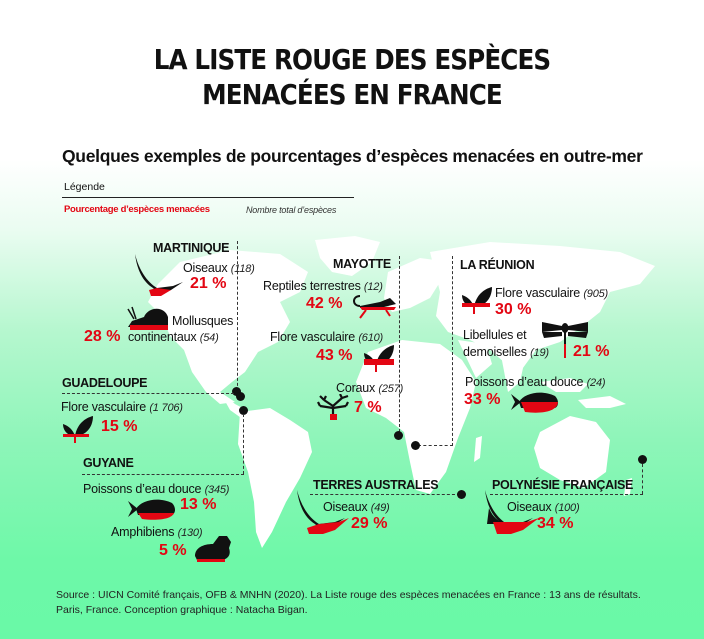  Describe the element at coordinates (191, 248) in the screenshot. I see `region-martinique: MARTINIQUE` at that location.